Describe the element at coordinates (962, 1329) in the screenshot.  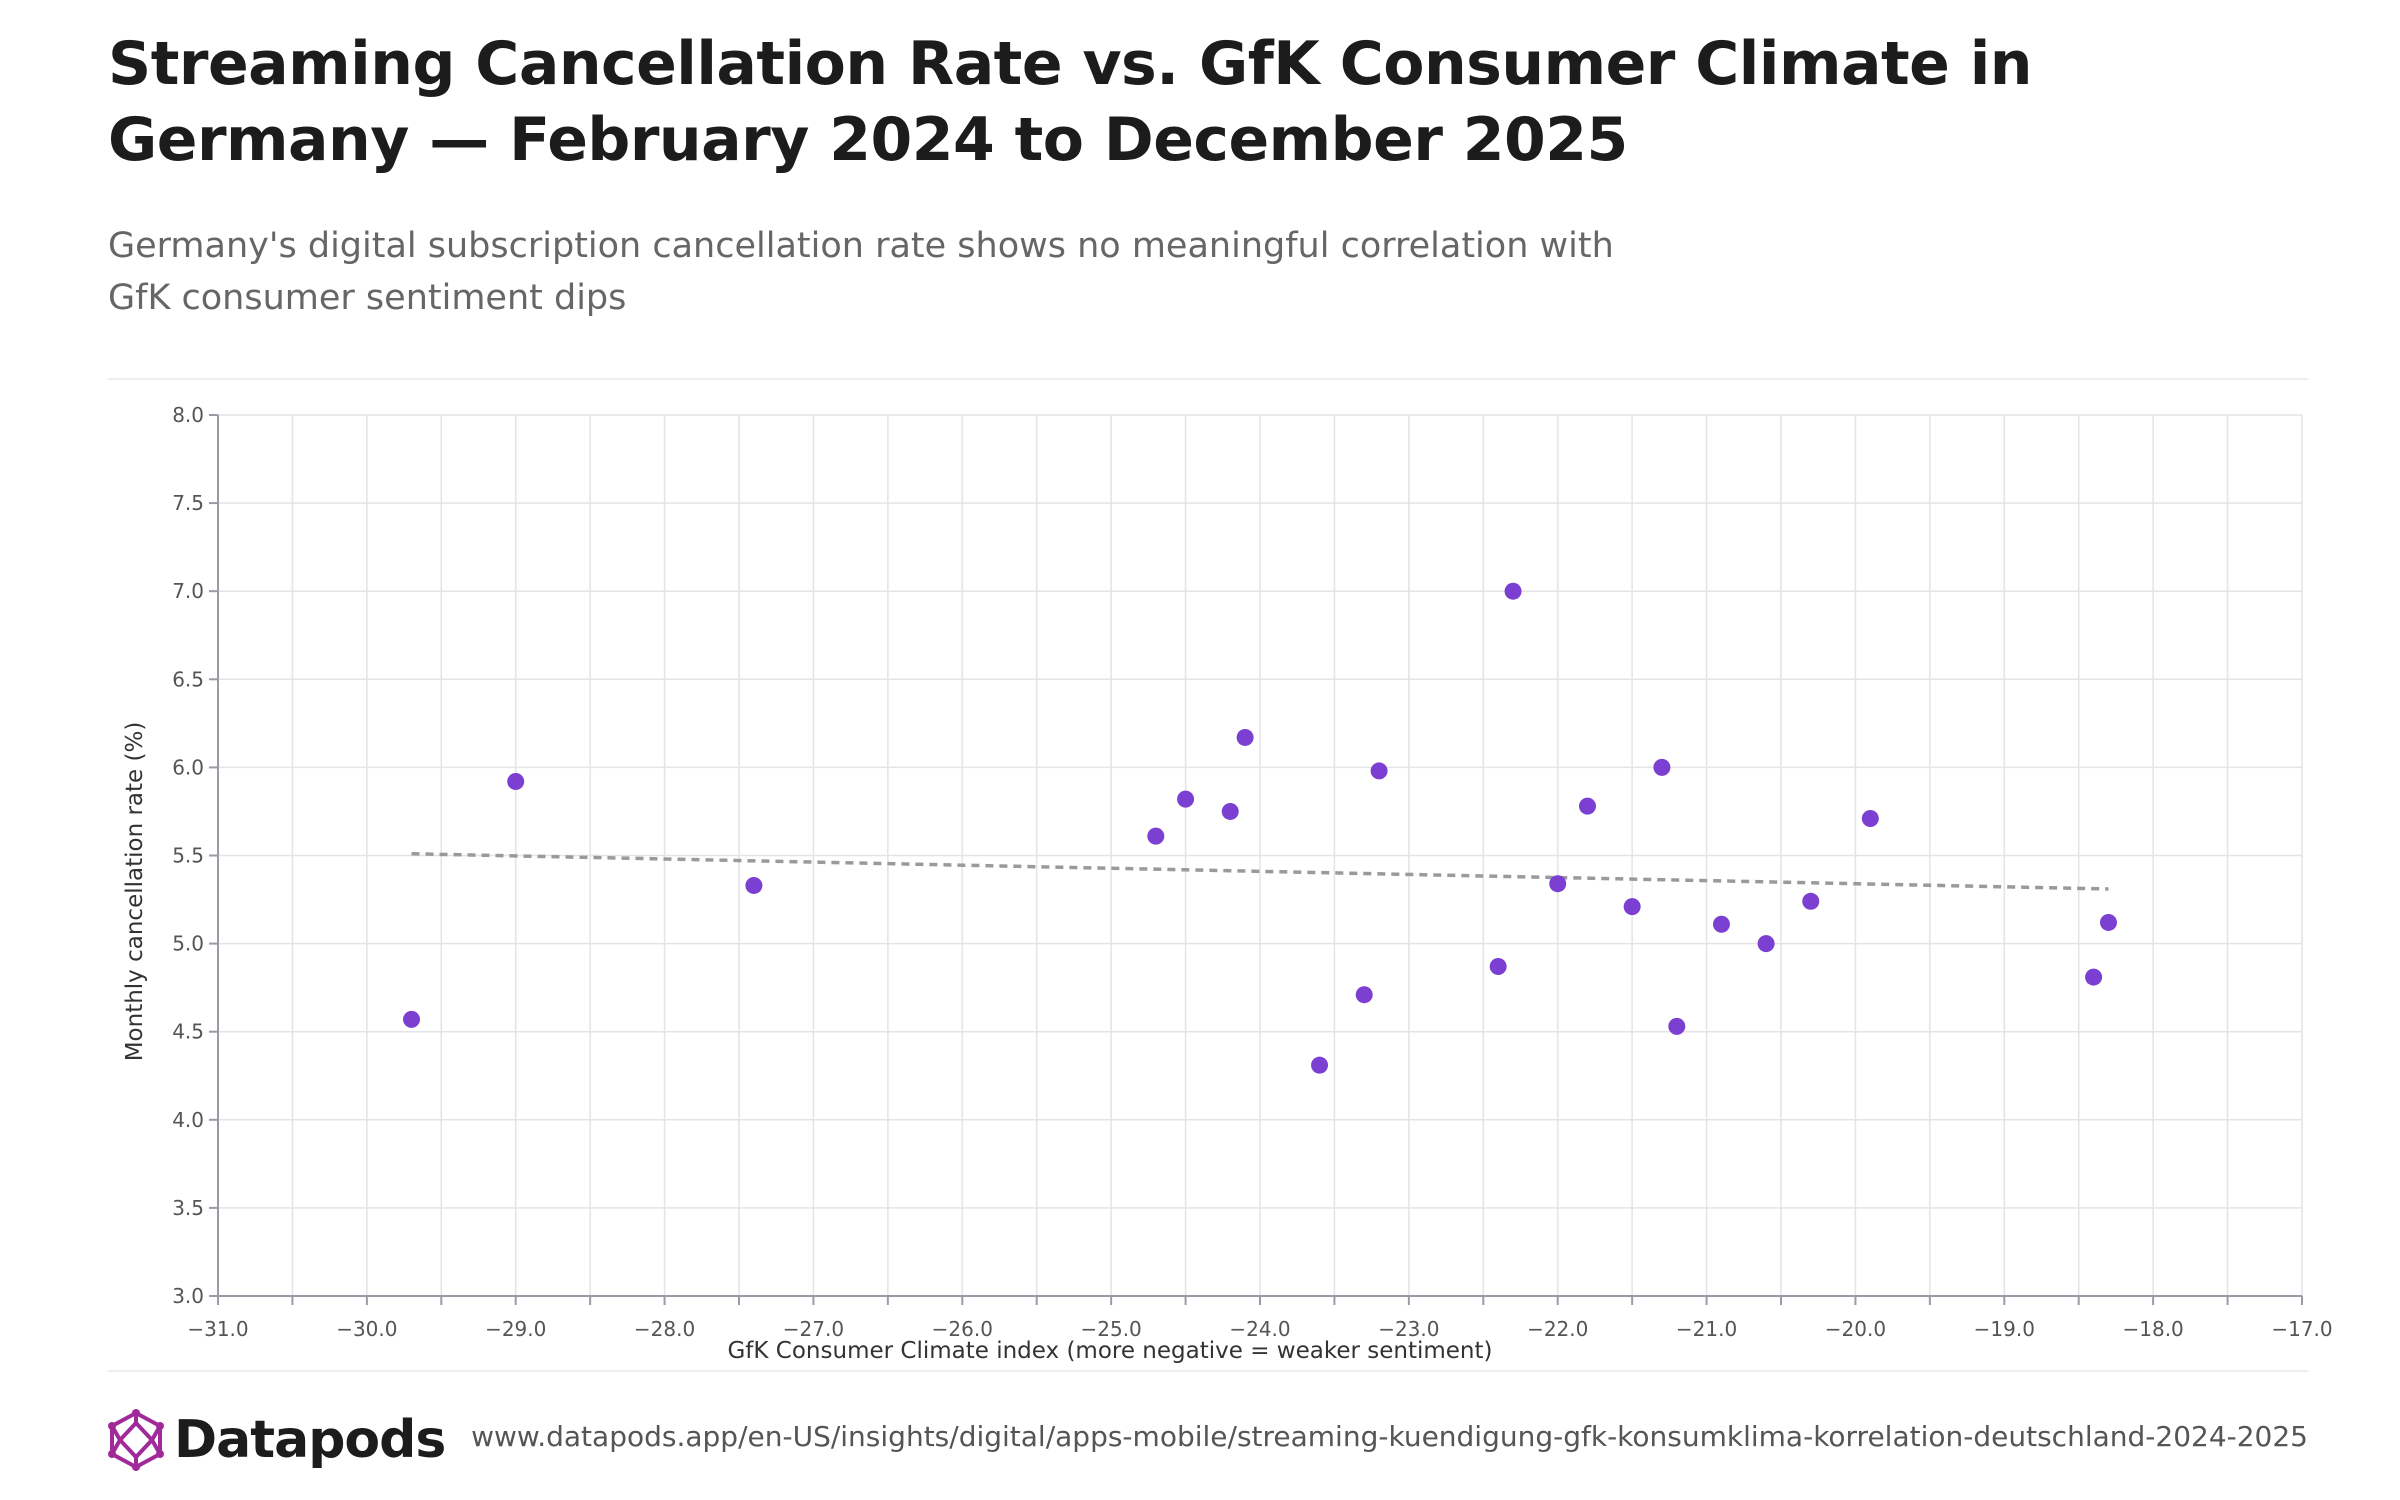
I see `x-tick-label: −26.0` at that location.